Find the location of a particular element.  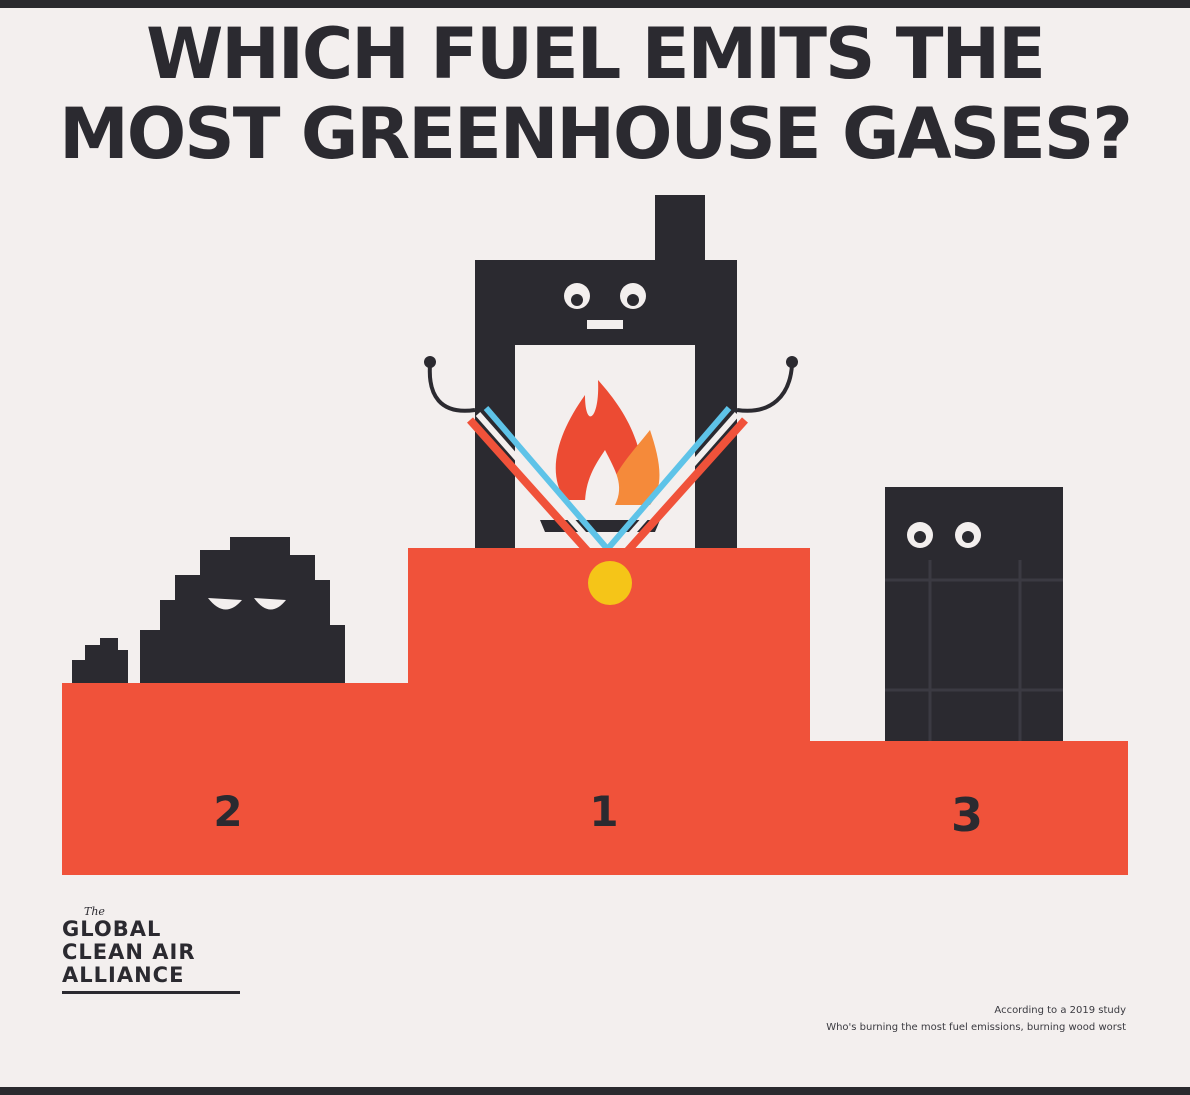

wood-stove-icon is located at coordinates (611, 372).